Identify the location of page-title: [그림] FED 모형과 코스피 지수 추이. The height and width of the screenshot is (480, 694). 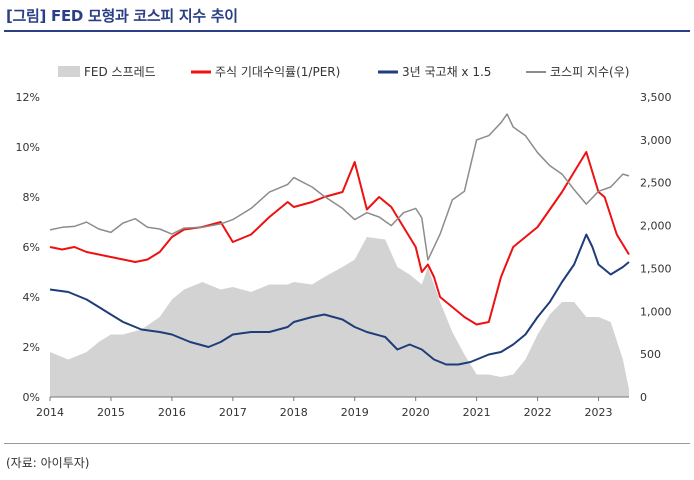
(122, 16).